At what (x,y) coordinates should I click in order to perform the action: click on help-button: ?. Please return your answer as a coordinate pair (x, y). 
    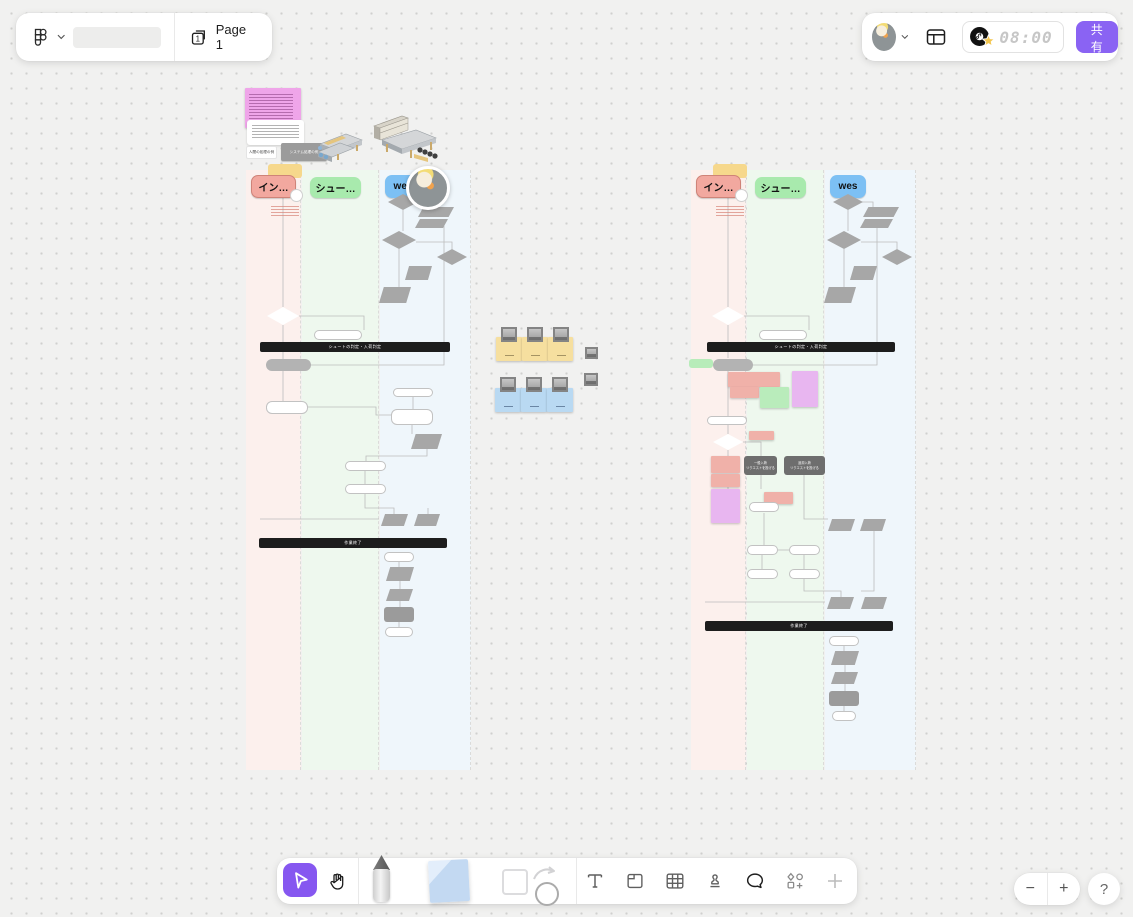
    Looking at the image, I should click on (1104, 889).